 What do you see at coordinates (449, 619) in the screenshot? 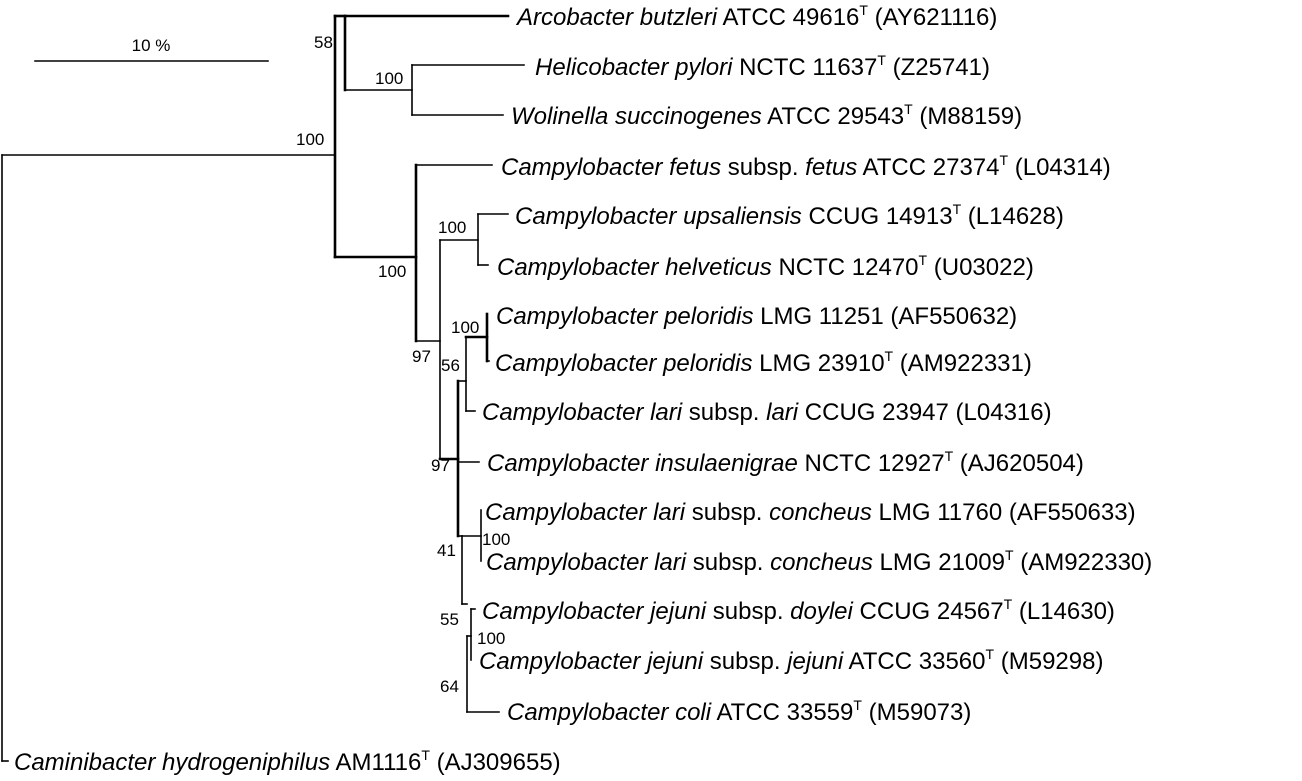
I see `bootstrap-value: 55` at bounding box center [449, 619].